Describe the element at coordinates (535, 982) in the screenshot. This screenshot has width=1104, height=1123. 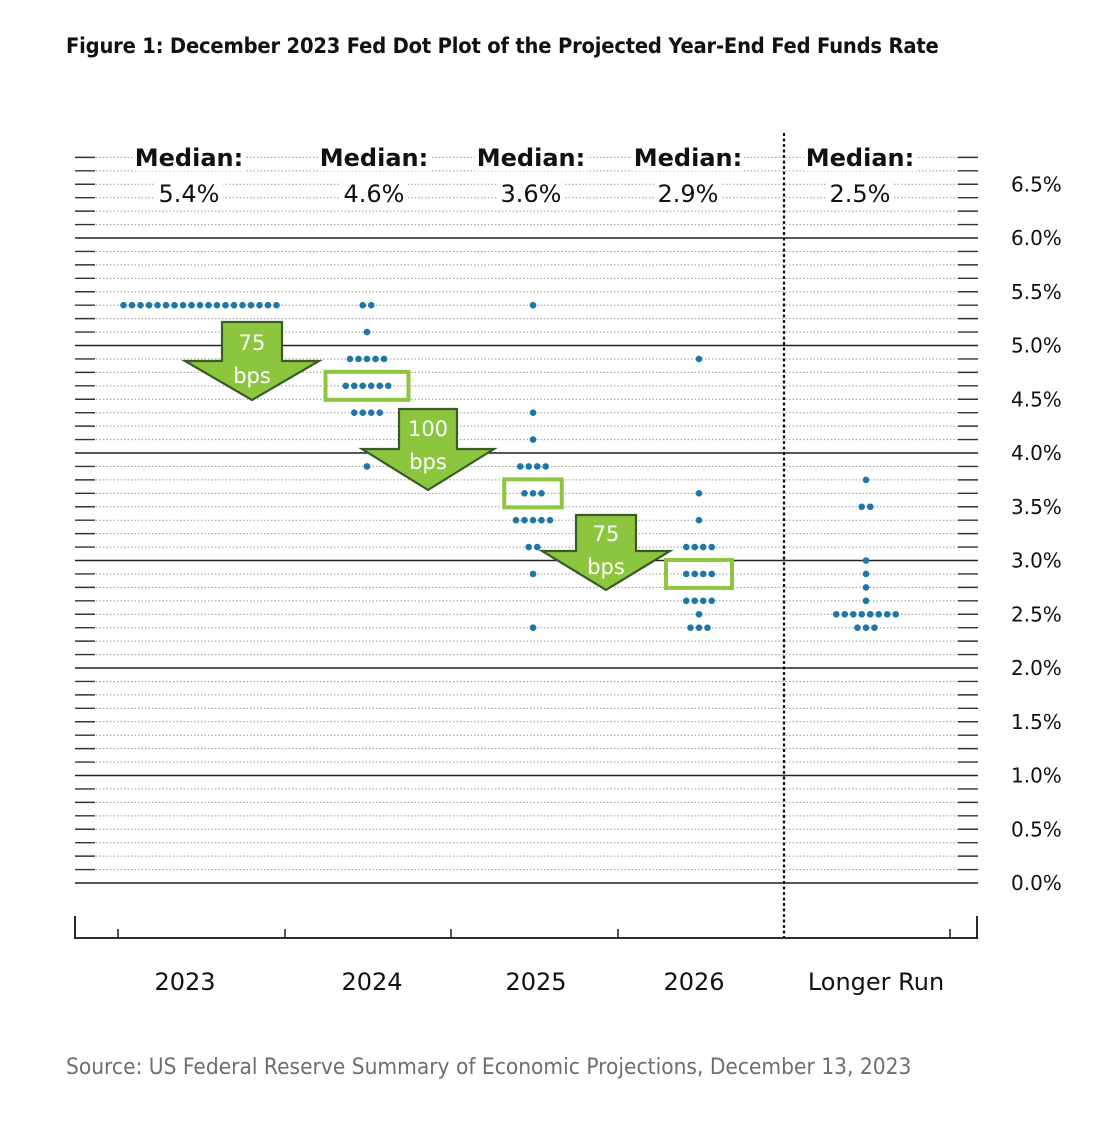
I see `x-category-label: 2025` at that location.